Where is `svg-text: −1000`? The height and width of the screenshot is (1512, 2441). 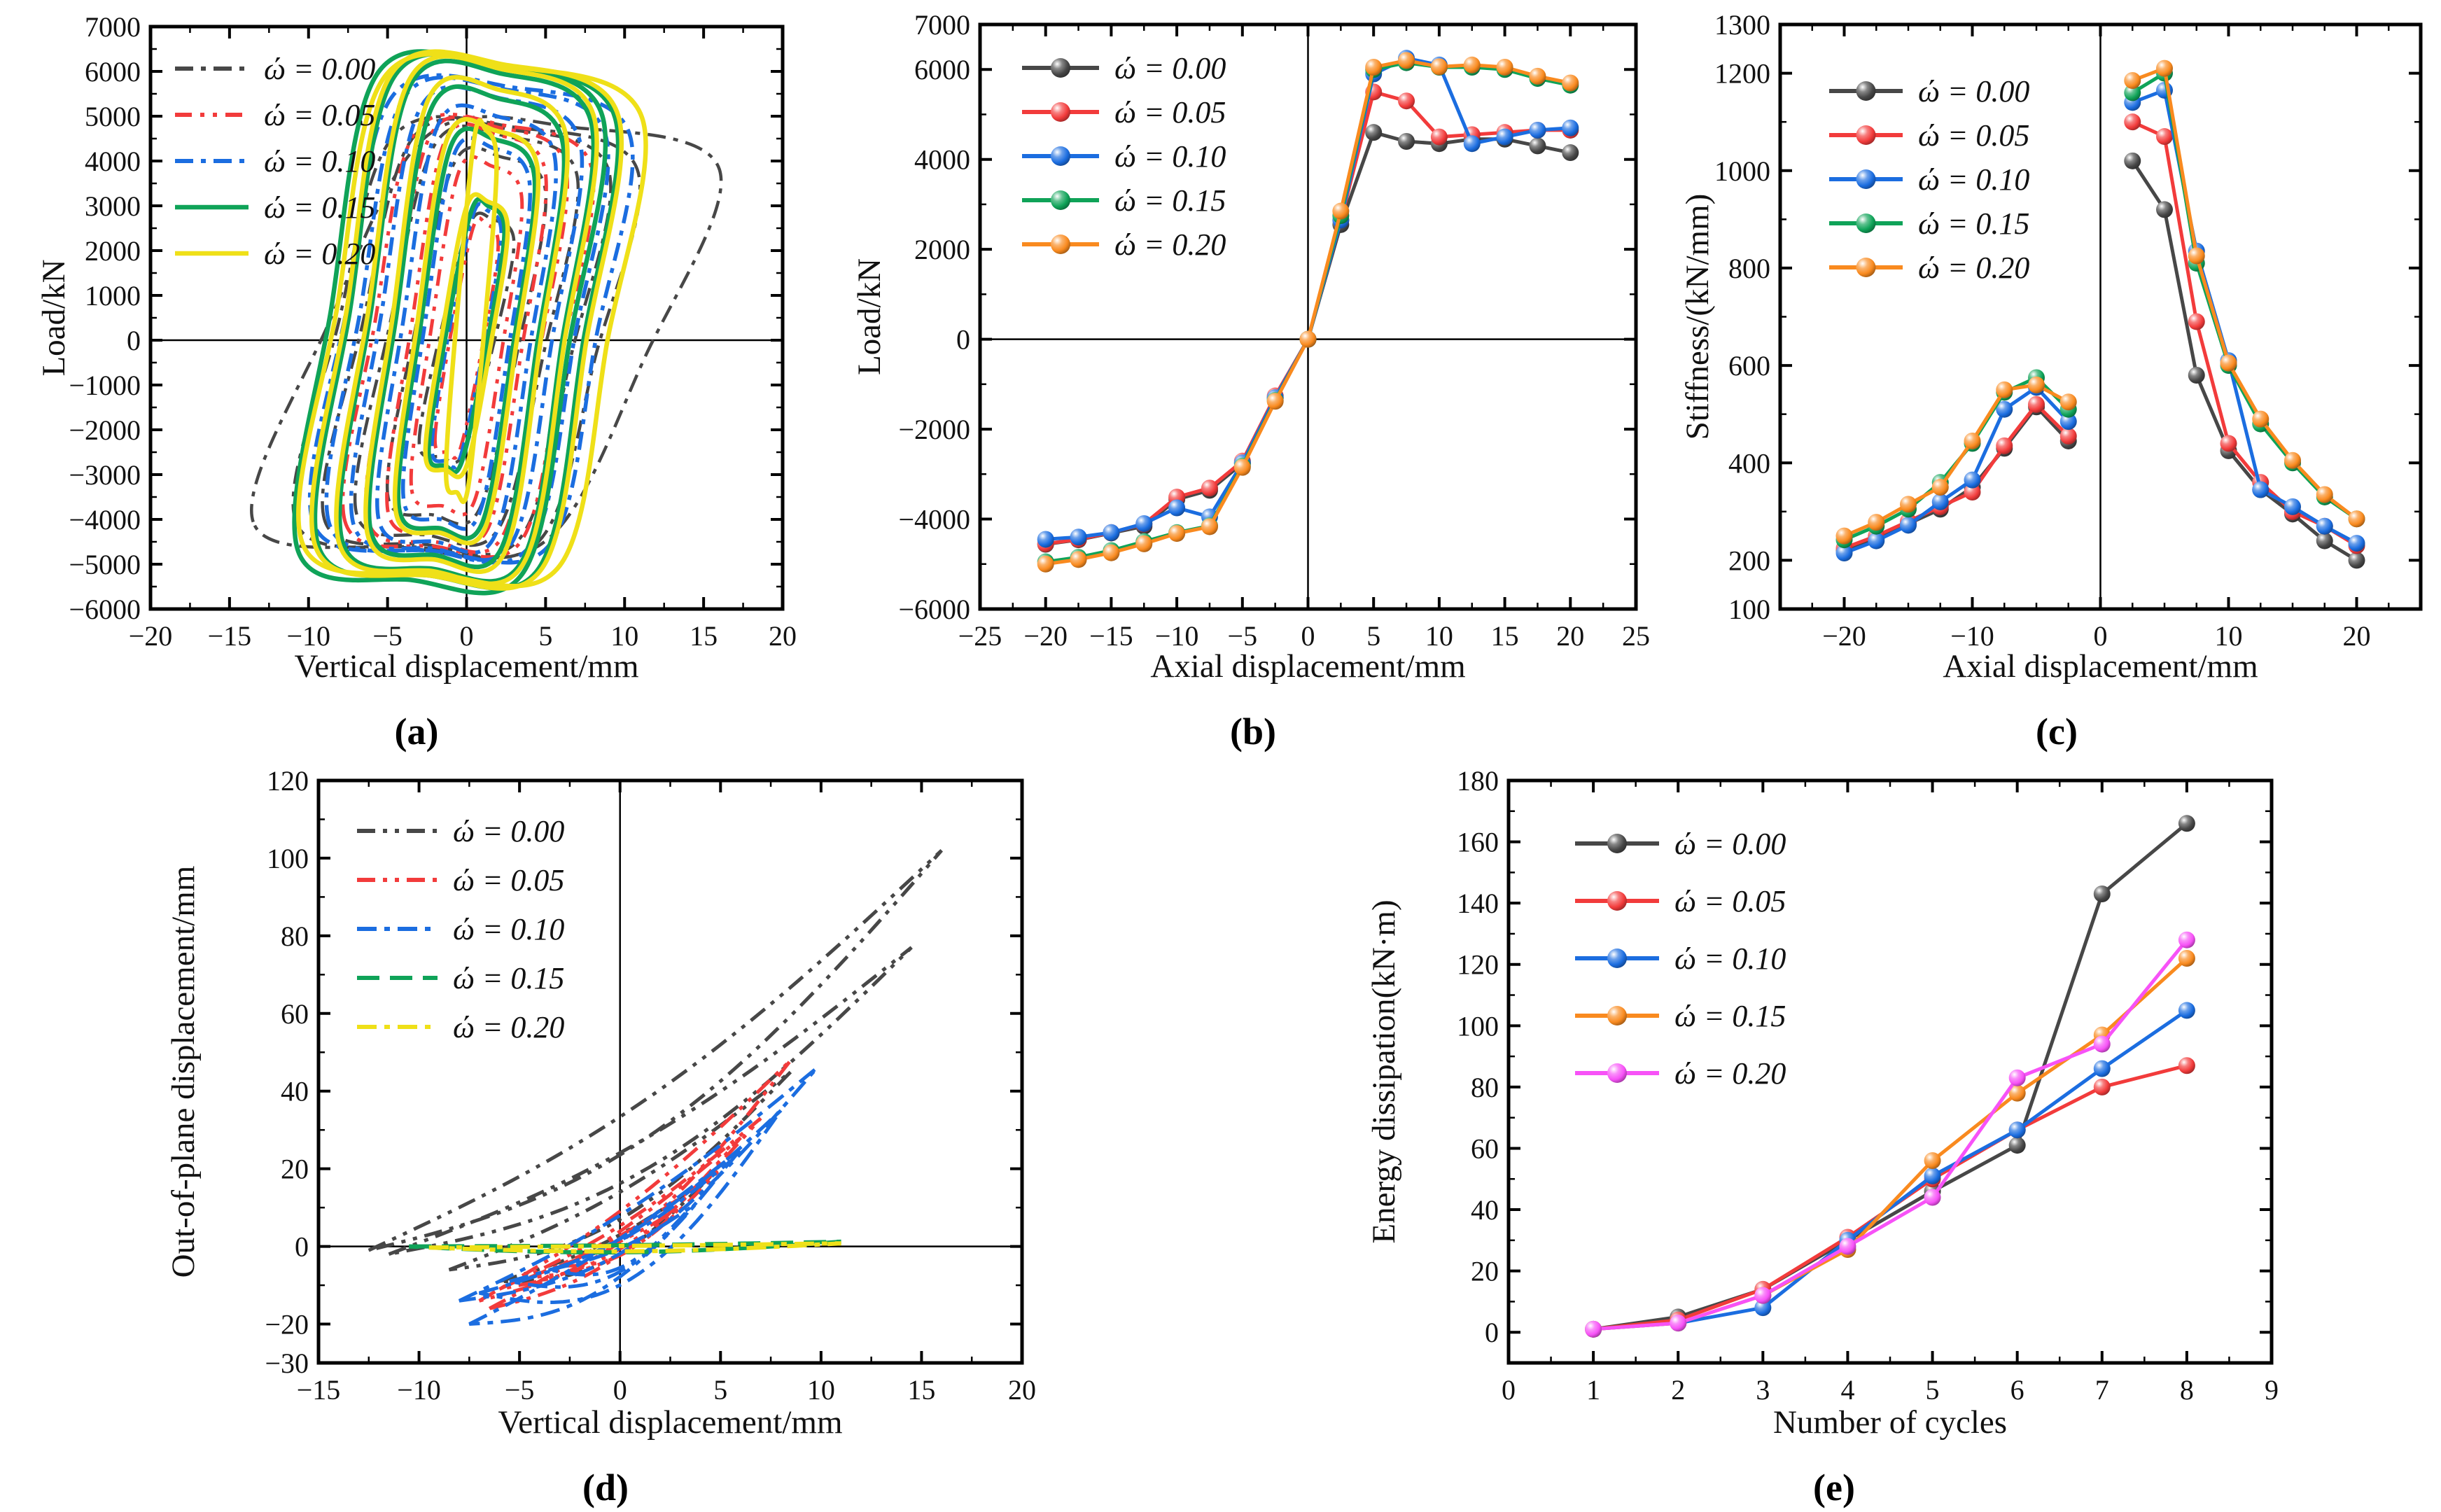 svg-text: −1000 is located at coordinates (105, 385).